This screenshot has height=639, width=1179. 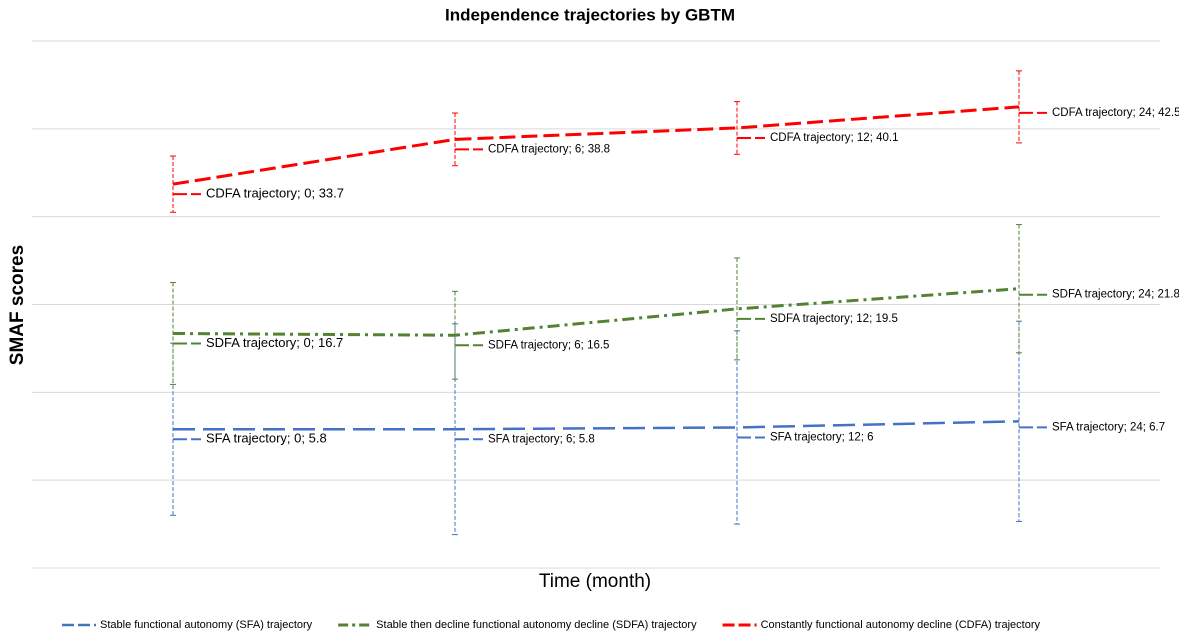 I want to click on data-label: SFA trajectory; 24; 6.7, so click(x=1108, y=427).